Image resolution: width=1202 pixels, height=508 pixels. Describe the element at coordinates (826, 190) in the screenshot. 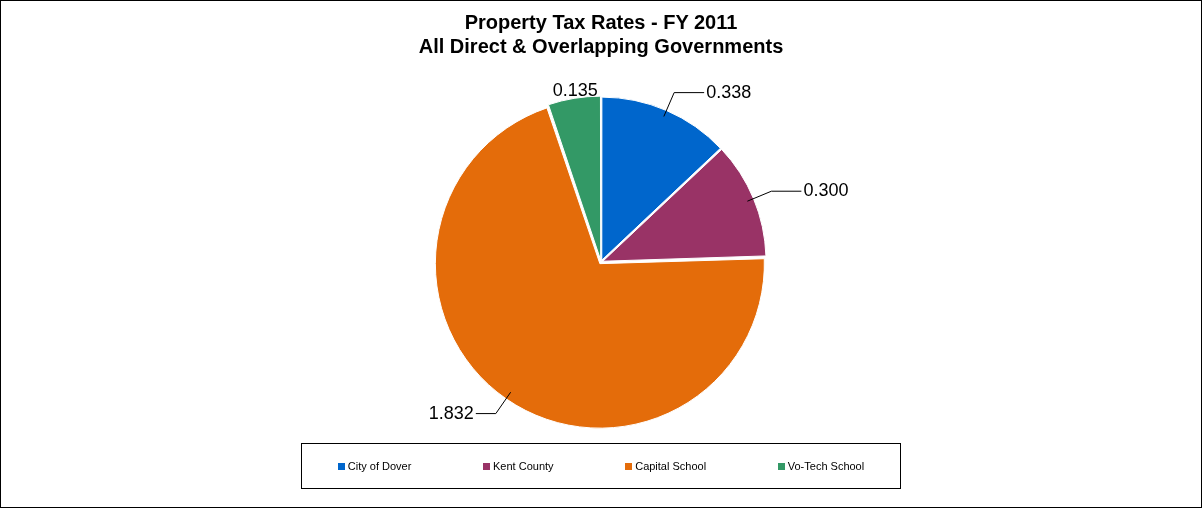

I see `data-label: 0.300` at that location.